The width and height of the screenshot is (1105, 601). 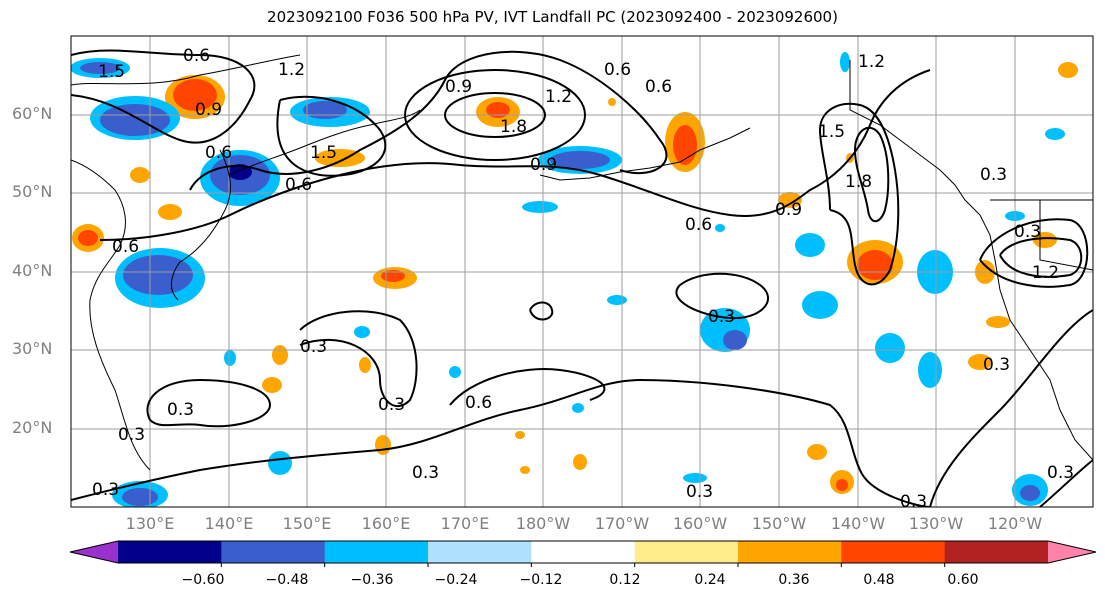 I want to click on colorbar-tick-label: −0.24, so click(x=456, y=580).